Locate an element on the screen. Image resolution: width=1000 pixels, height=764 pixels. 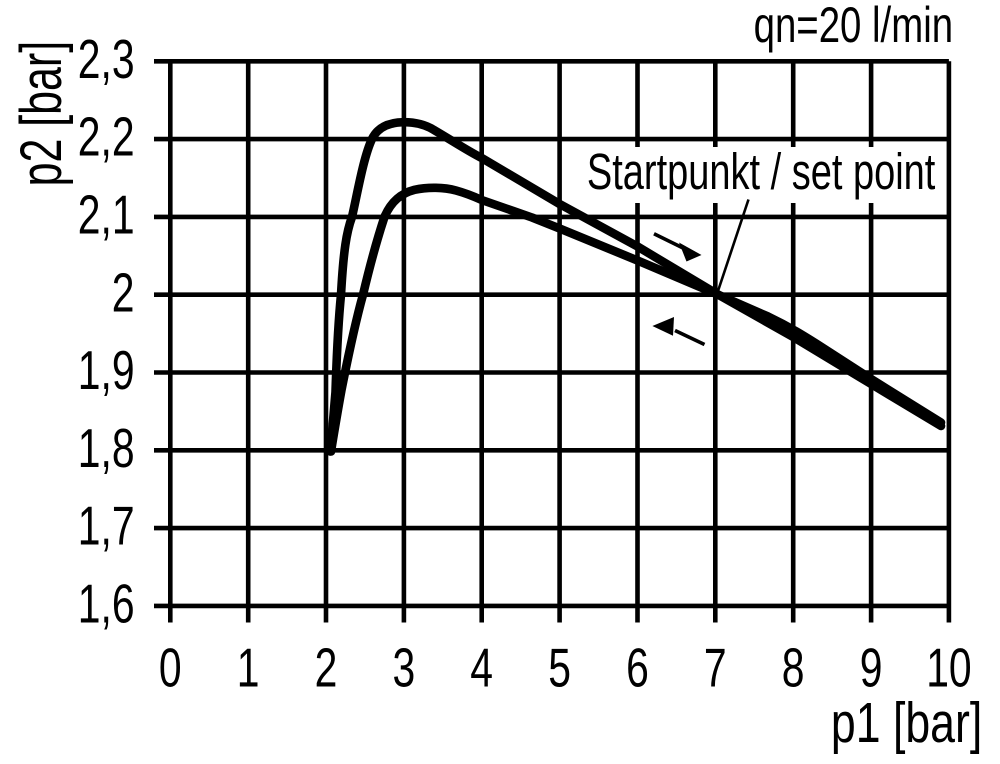
svg-text: 2,2 is located at coordinates (106, 137).